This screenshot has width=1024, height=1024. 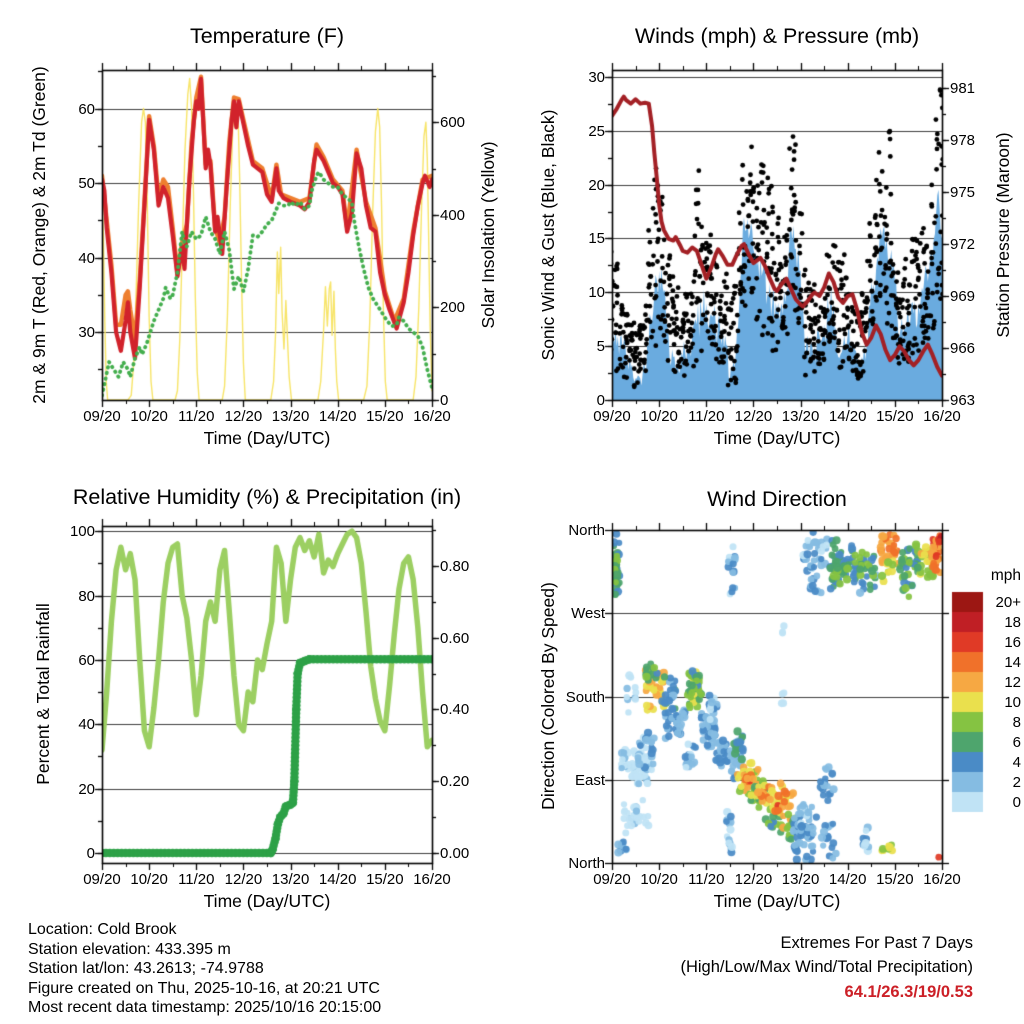 I want to click on winds_pressure-ytick-right-label: 969, so click(x=963, y=296).